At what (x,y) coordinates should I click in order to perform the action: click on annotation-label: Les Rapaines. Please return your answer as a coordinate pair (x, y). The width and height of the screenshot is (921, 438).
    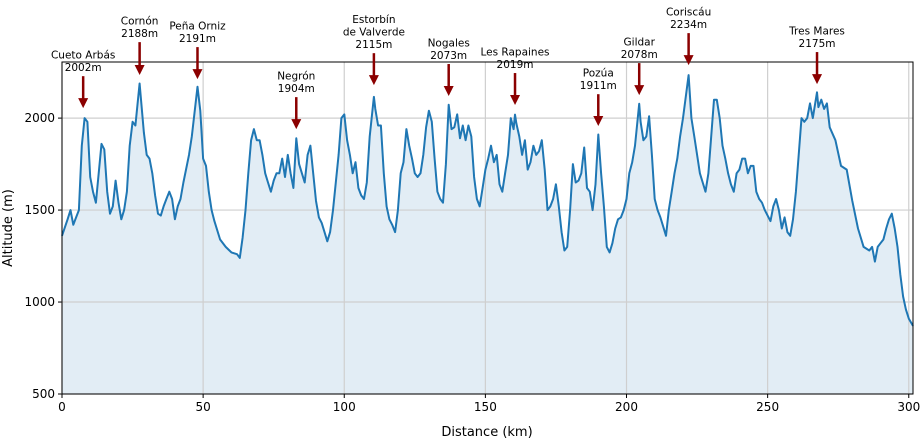
    Looking at the image, I should click on (514, 53).